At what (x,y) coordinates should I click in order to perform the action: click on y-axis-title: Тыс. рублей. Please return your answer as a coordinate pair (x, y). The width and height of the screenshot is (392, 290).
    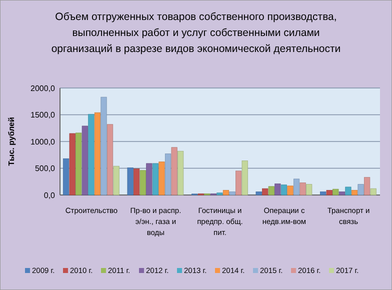
    Looking at the image, I should click on (11, 141).